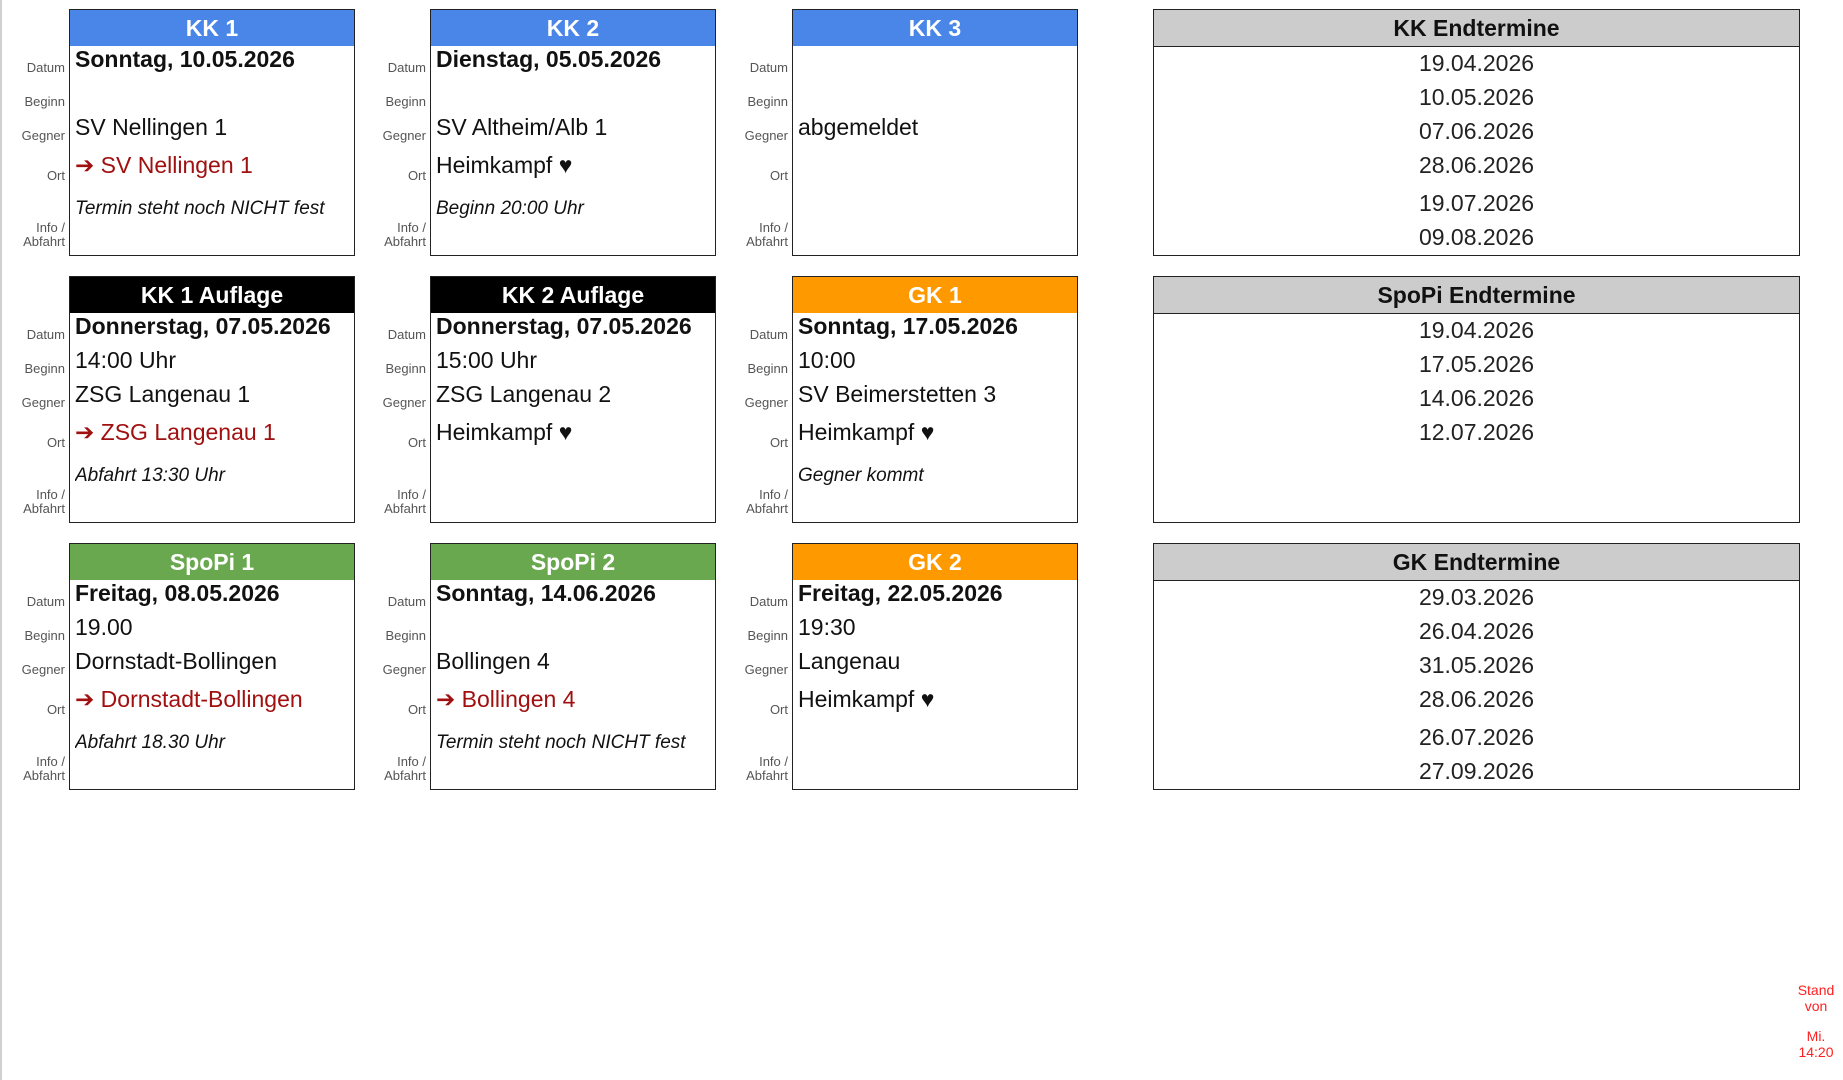  What do you see at coordinates (861, 475) in the screenshot?
I see `card-info: Gegner kommt` at bounding box center [861, 475].